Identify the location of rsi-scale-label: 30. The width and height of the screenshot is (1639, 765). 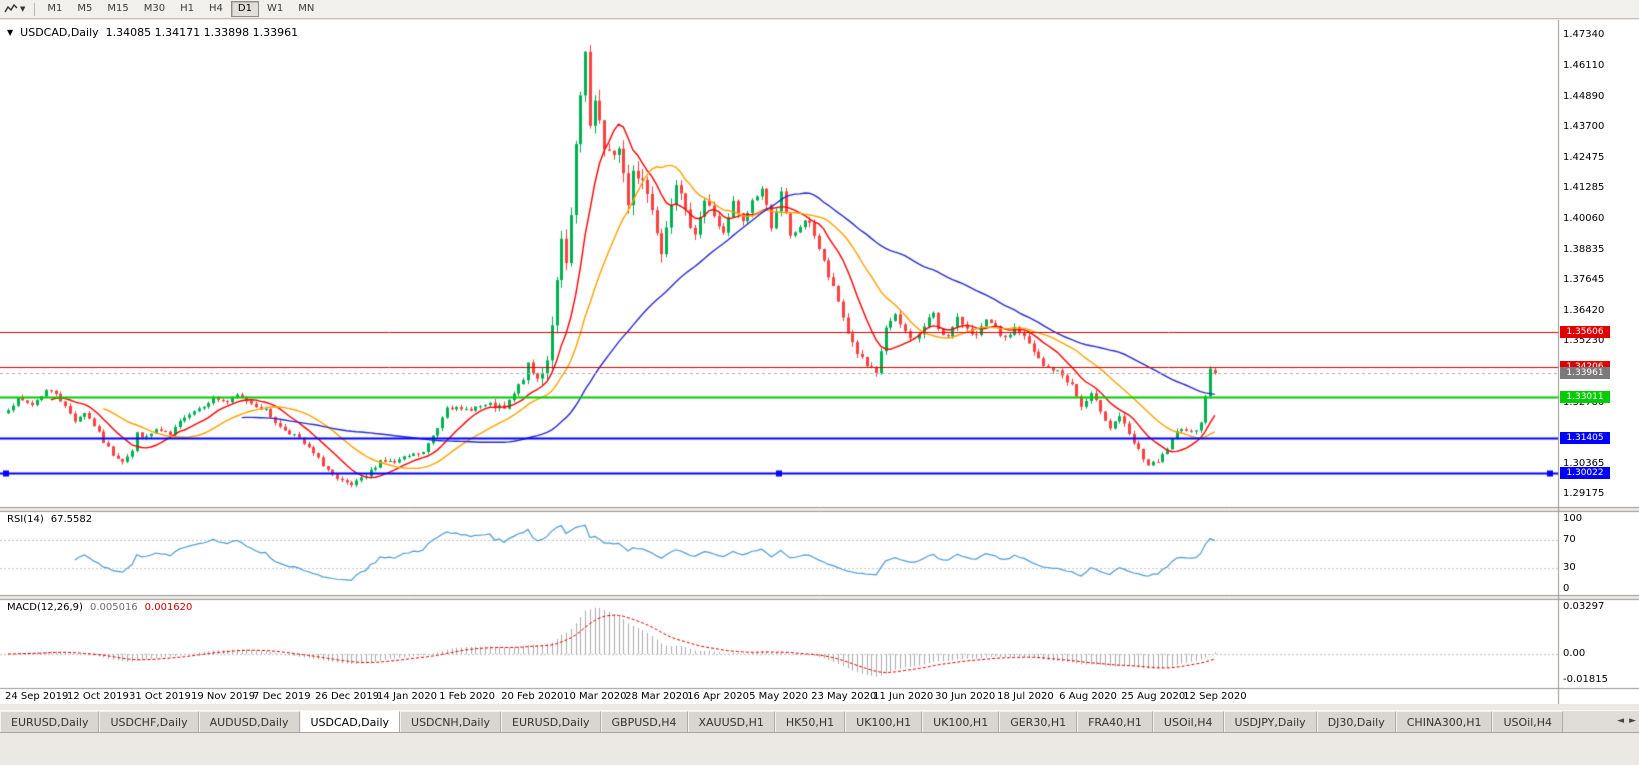
(1569, 567).